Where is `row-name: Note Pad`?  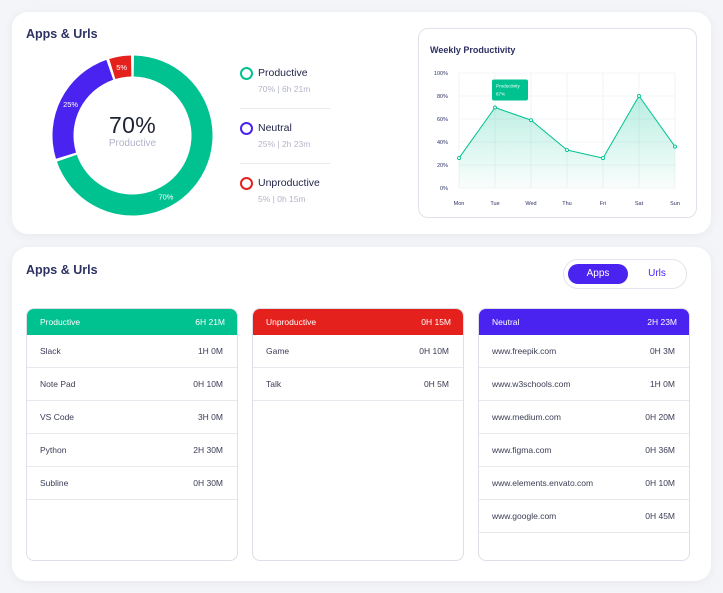
row-name: Note Pad is located at coordinates (58, 384).